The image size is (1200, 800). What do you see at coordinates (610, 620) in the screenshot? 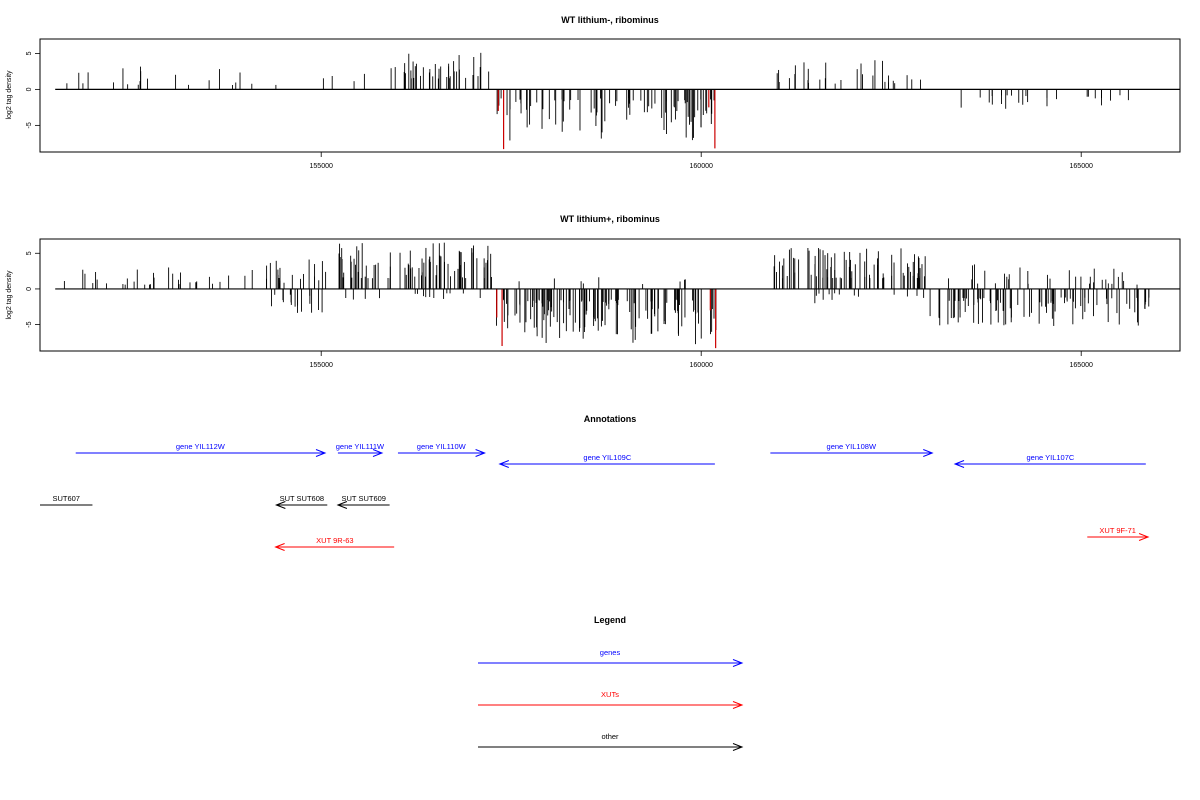
I see `legend-title: Legend` at bounding box center [610, 620].